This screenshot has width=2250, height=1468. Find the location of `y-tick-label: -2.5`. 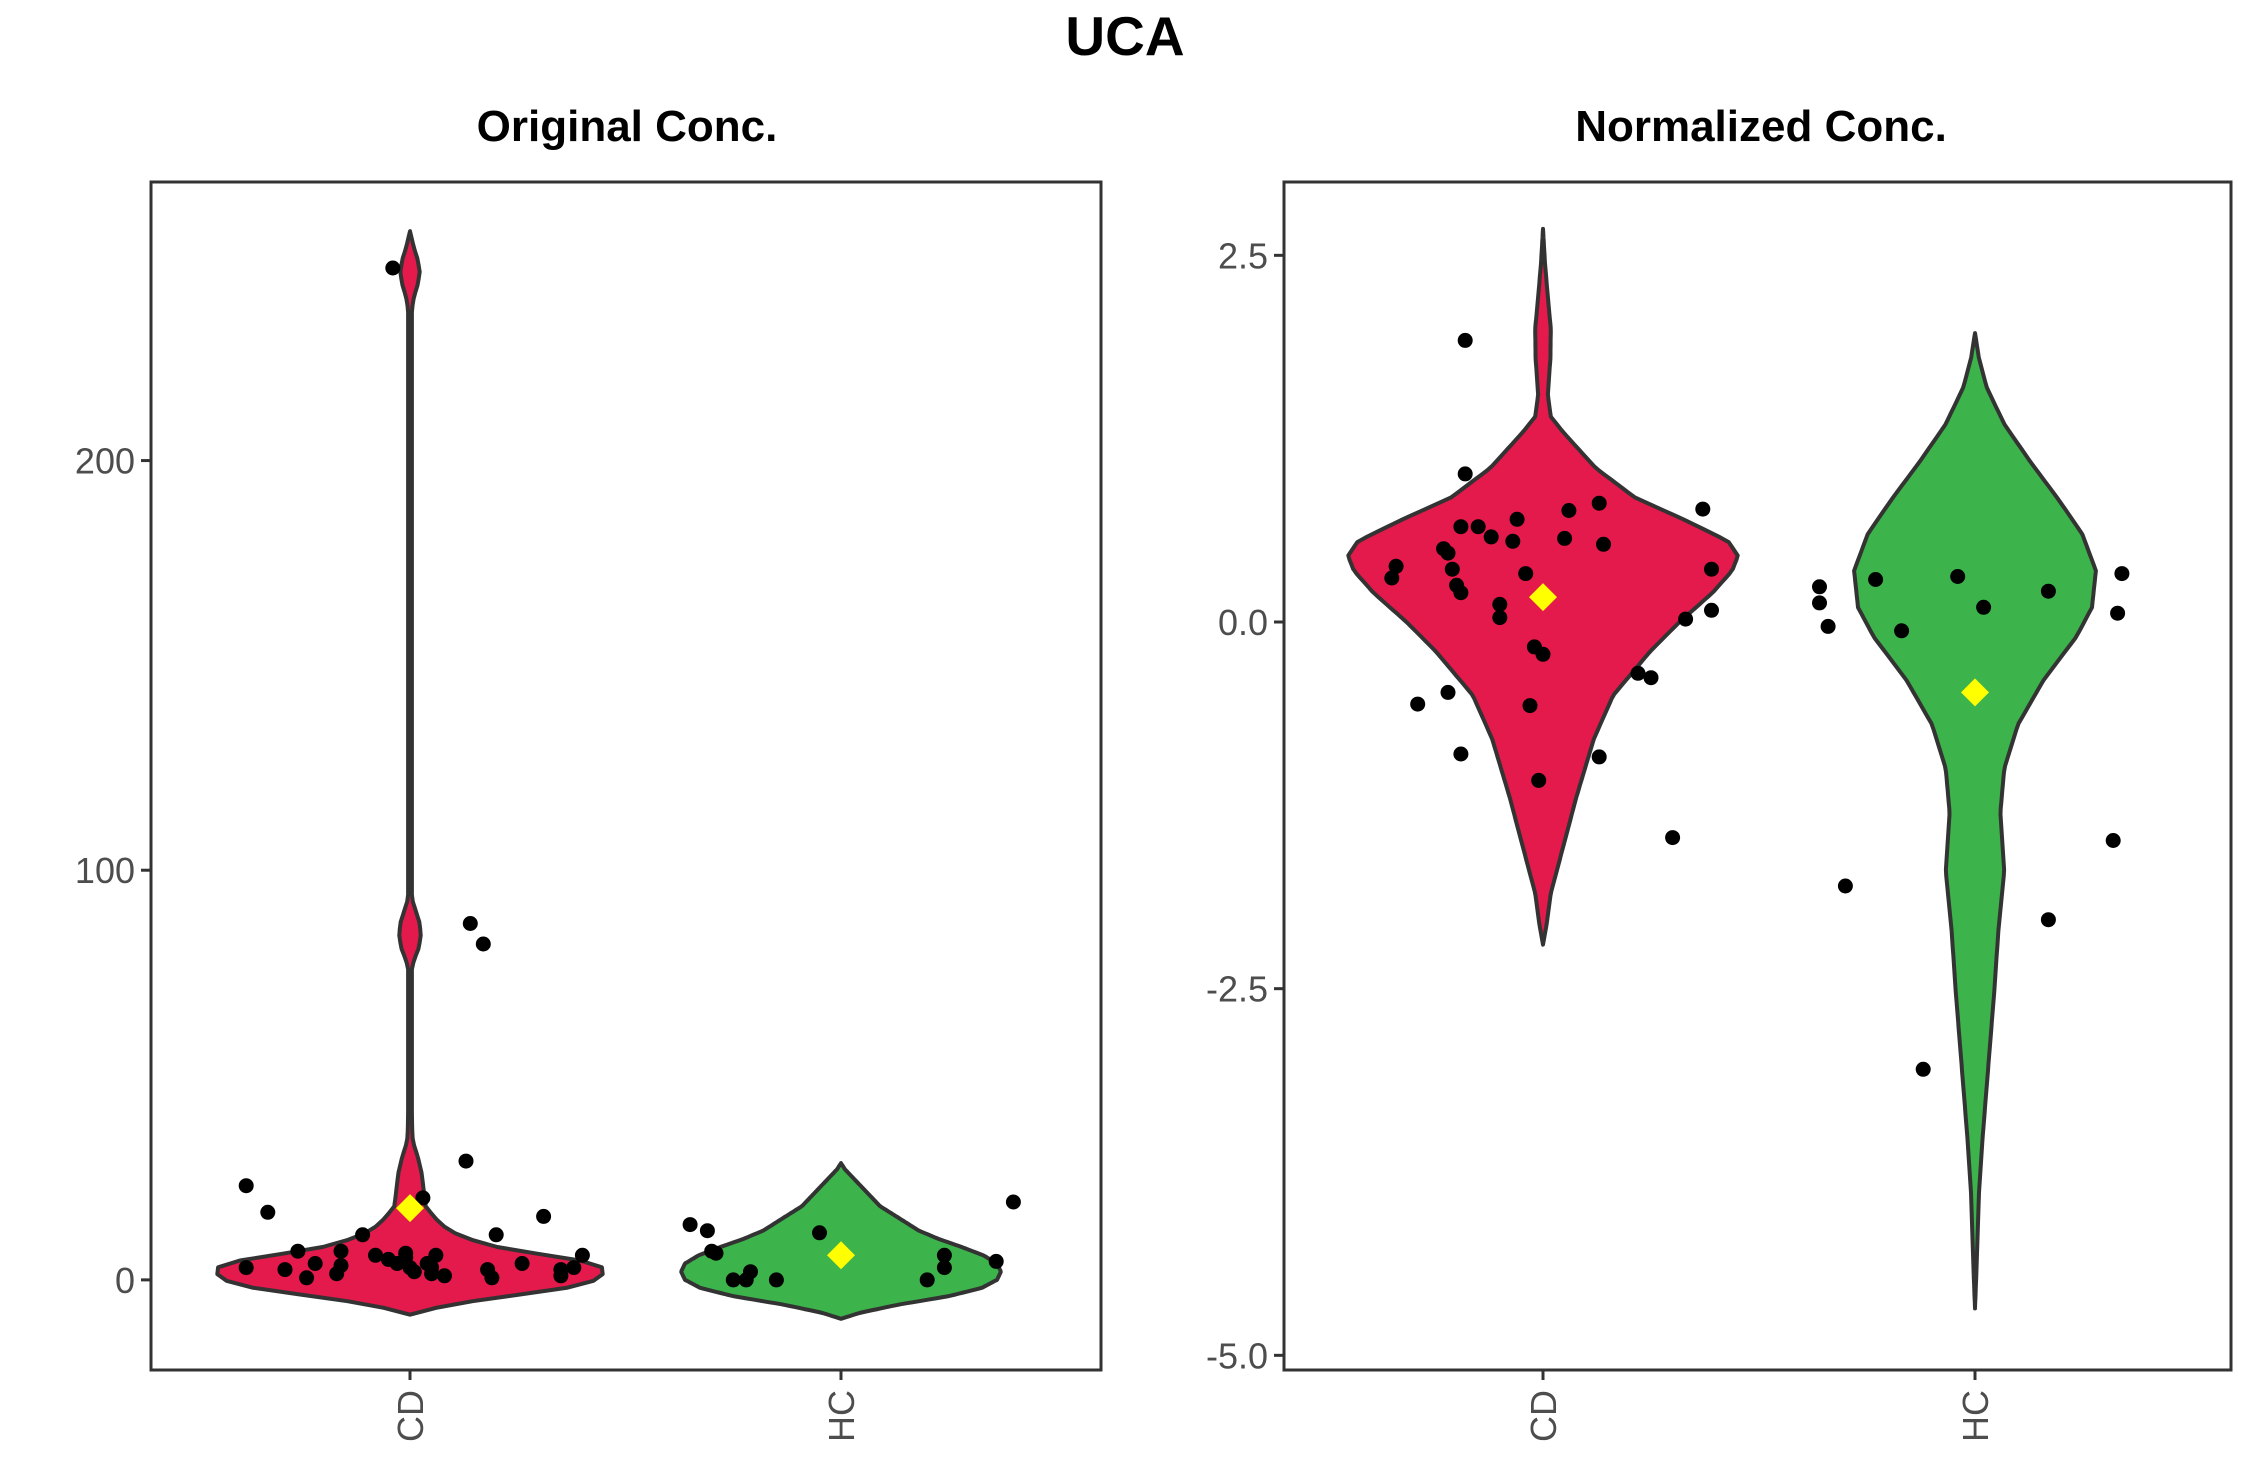

y-tick-label: -2.5 is located at coordinates (1237, 989).